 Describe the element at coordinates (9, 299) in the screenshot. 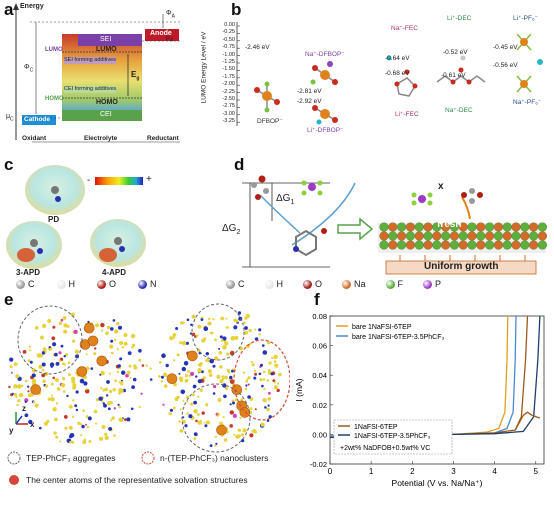

I see `panel-label-e: e` at that location.